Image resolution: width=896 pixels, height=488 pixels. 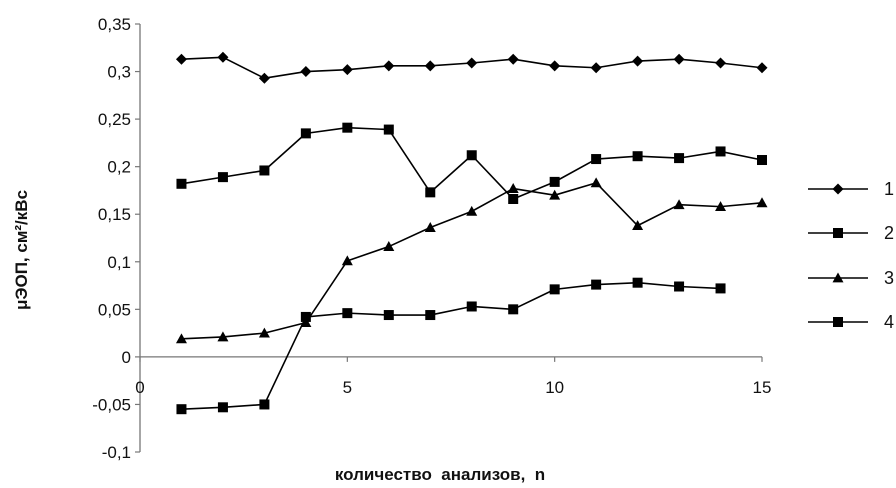 I want to click on series-2-line, so click(x=472, y=163).